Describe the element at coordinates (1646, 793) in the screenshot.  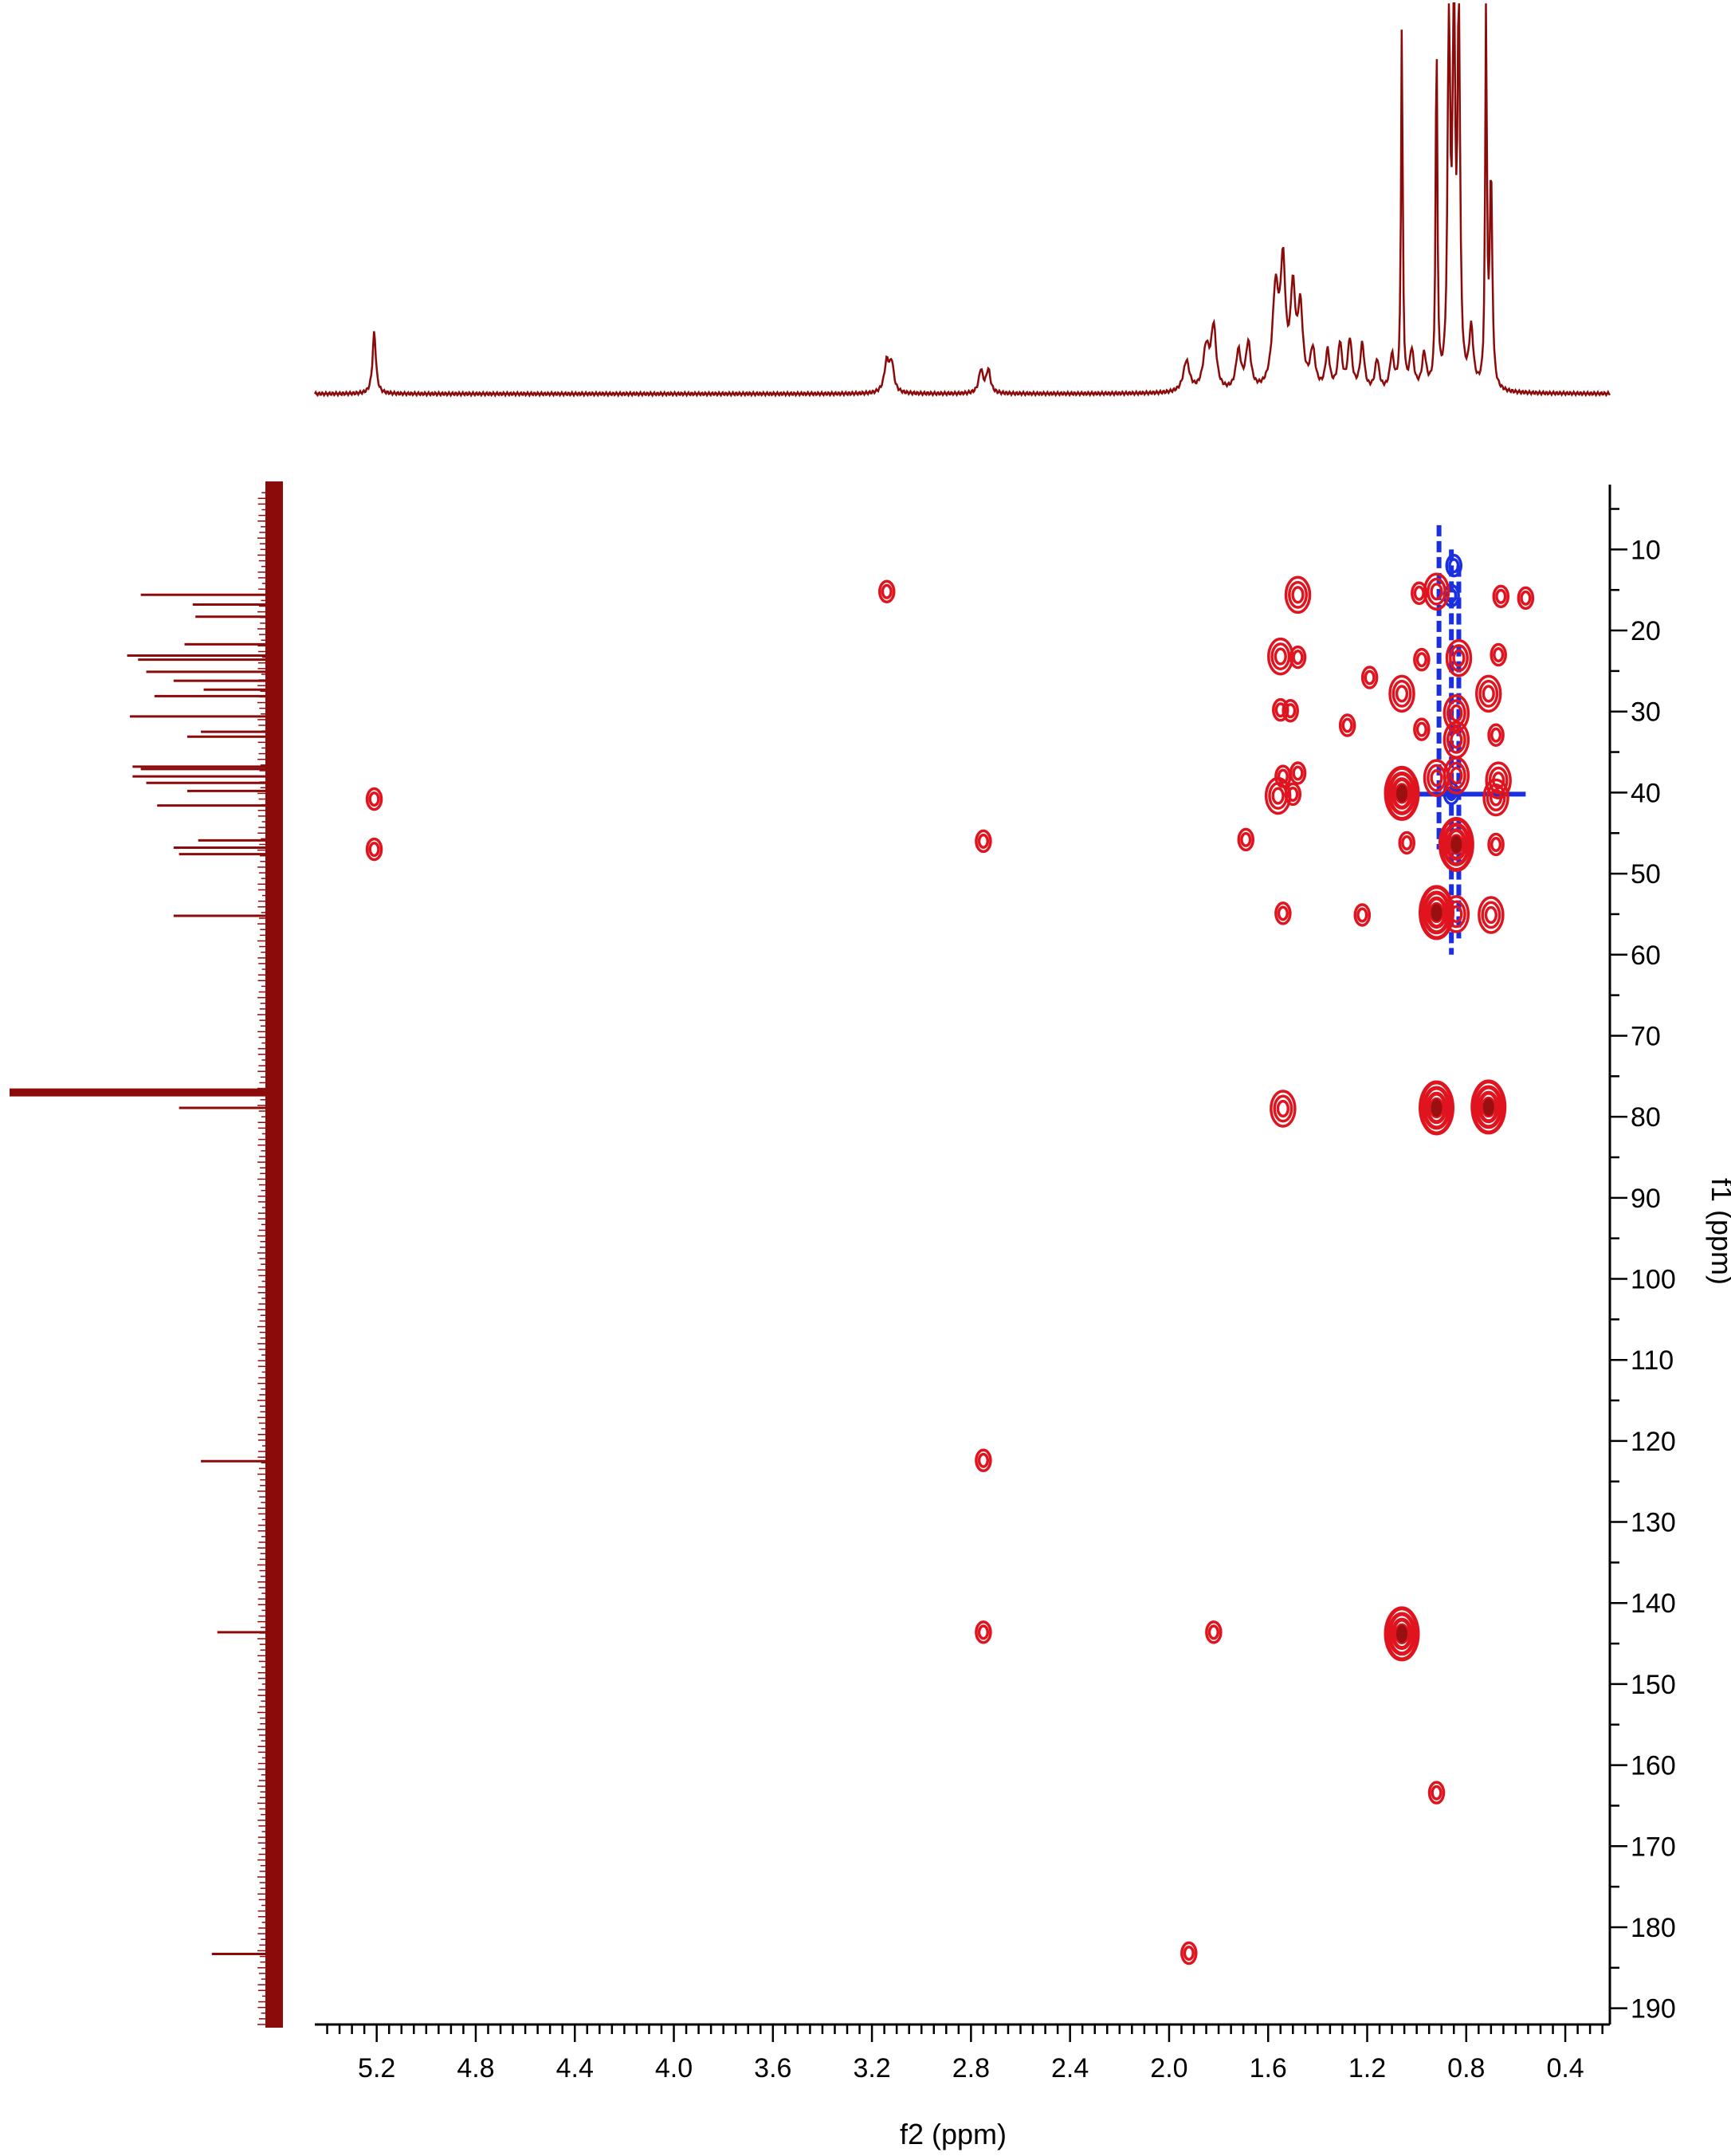
I see `y-tick-label: 40` at that location.